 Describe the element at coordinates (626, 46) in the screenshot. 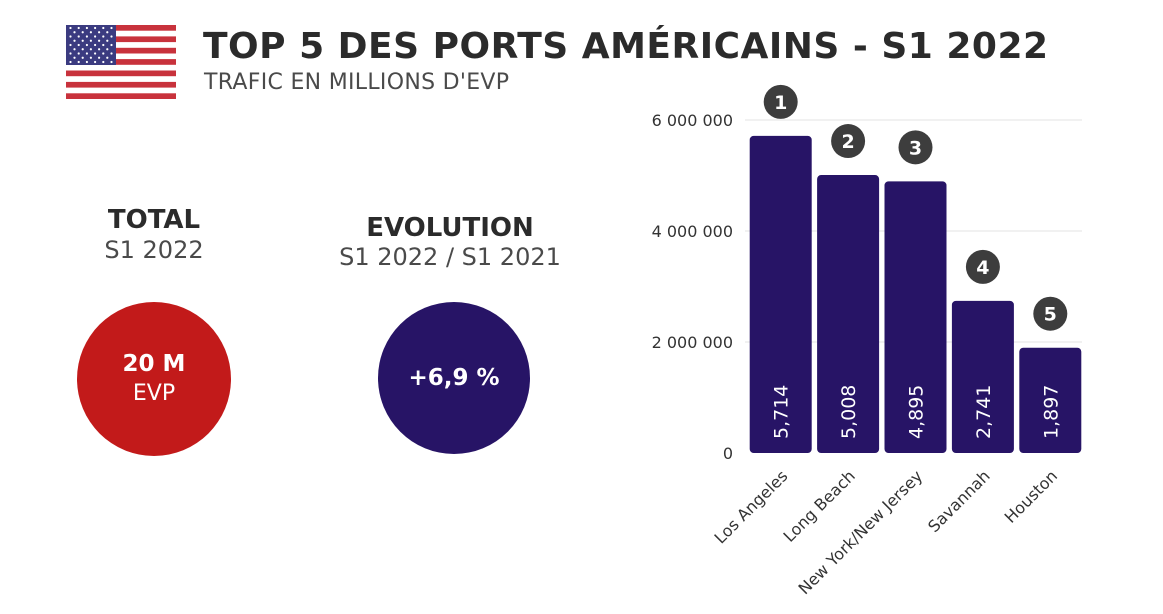

I see `page-title: TOP 5 DES PORTS AMÉRICAINS - S1 2022` at that location.